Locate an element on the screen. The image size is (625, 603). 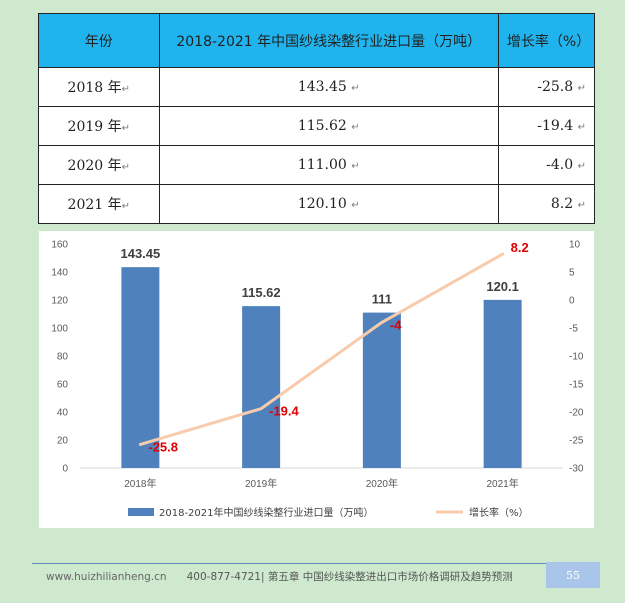
table-row: 2021 年↵ 120.10 ↵ 8.2 ↵ is located at coordinates (317, 204).